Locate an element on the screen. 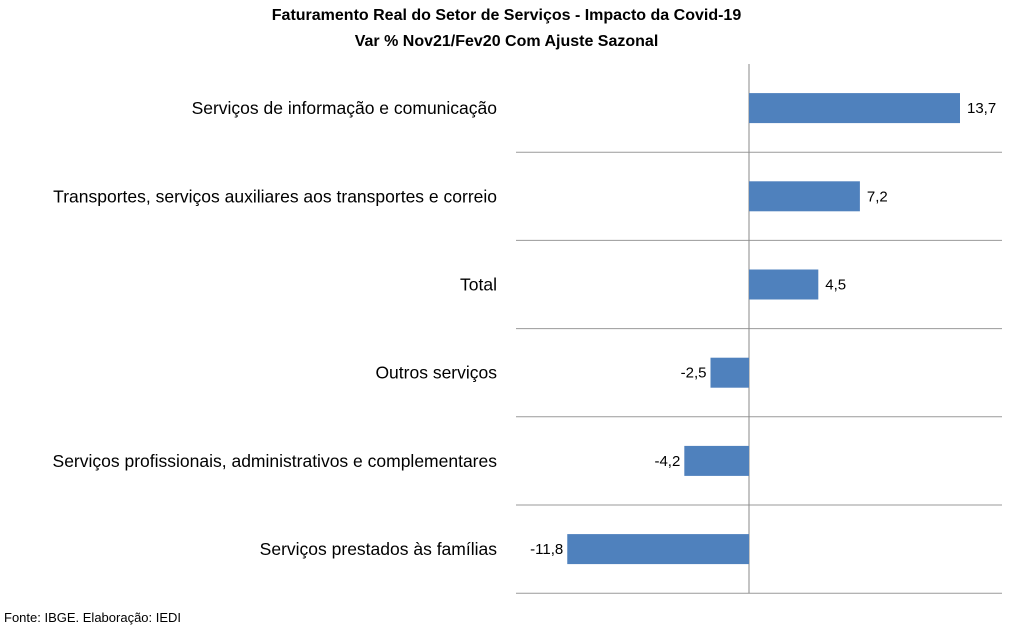 The image size is (1013, 632). data-label: 4,5 is located at coordinates (835, 285).